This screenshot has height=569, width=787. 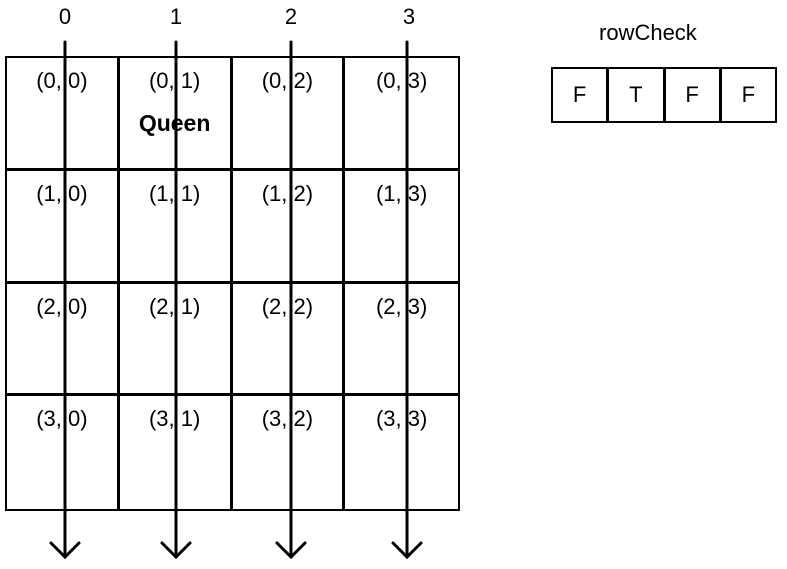 I want to click on board-cell-0-1: (0, 1) Queen, so click(x=176, y=114).